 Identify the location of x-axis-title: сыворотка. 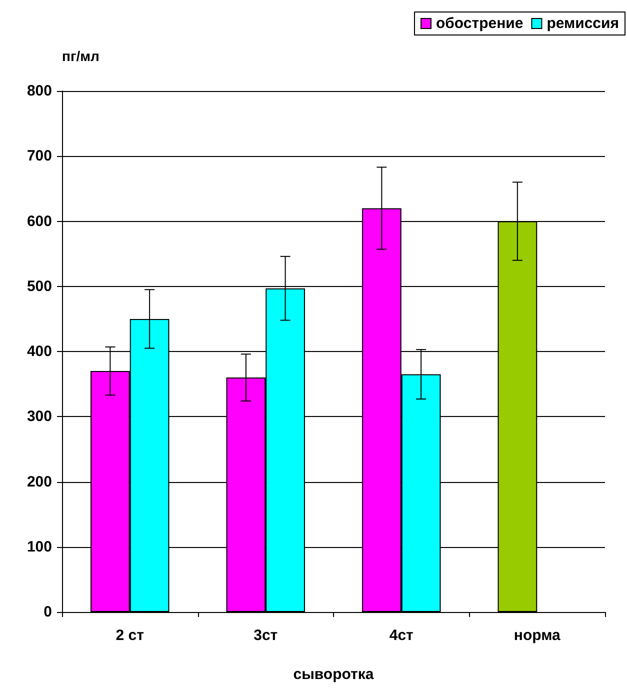
(333, 674).